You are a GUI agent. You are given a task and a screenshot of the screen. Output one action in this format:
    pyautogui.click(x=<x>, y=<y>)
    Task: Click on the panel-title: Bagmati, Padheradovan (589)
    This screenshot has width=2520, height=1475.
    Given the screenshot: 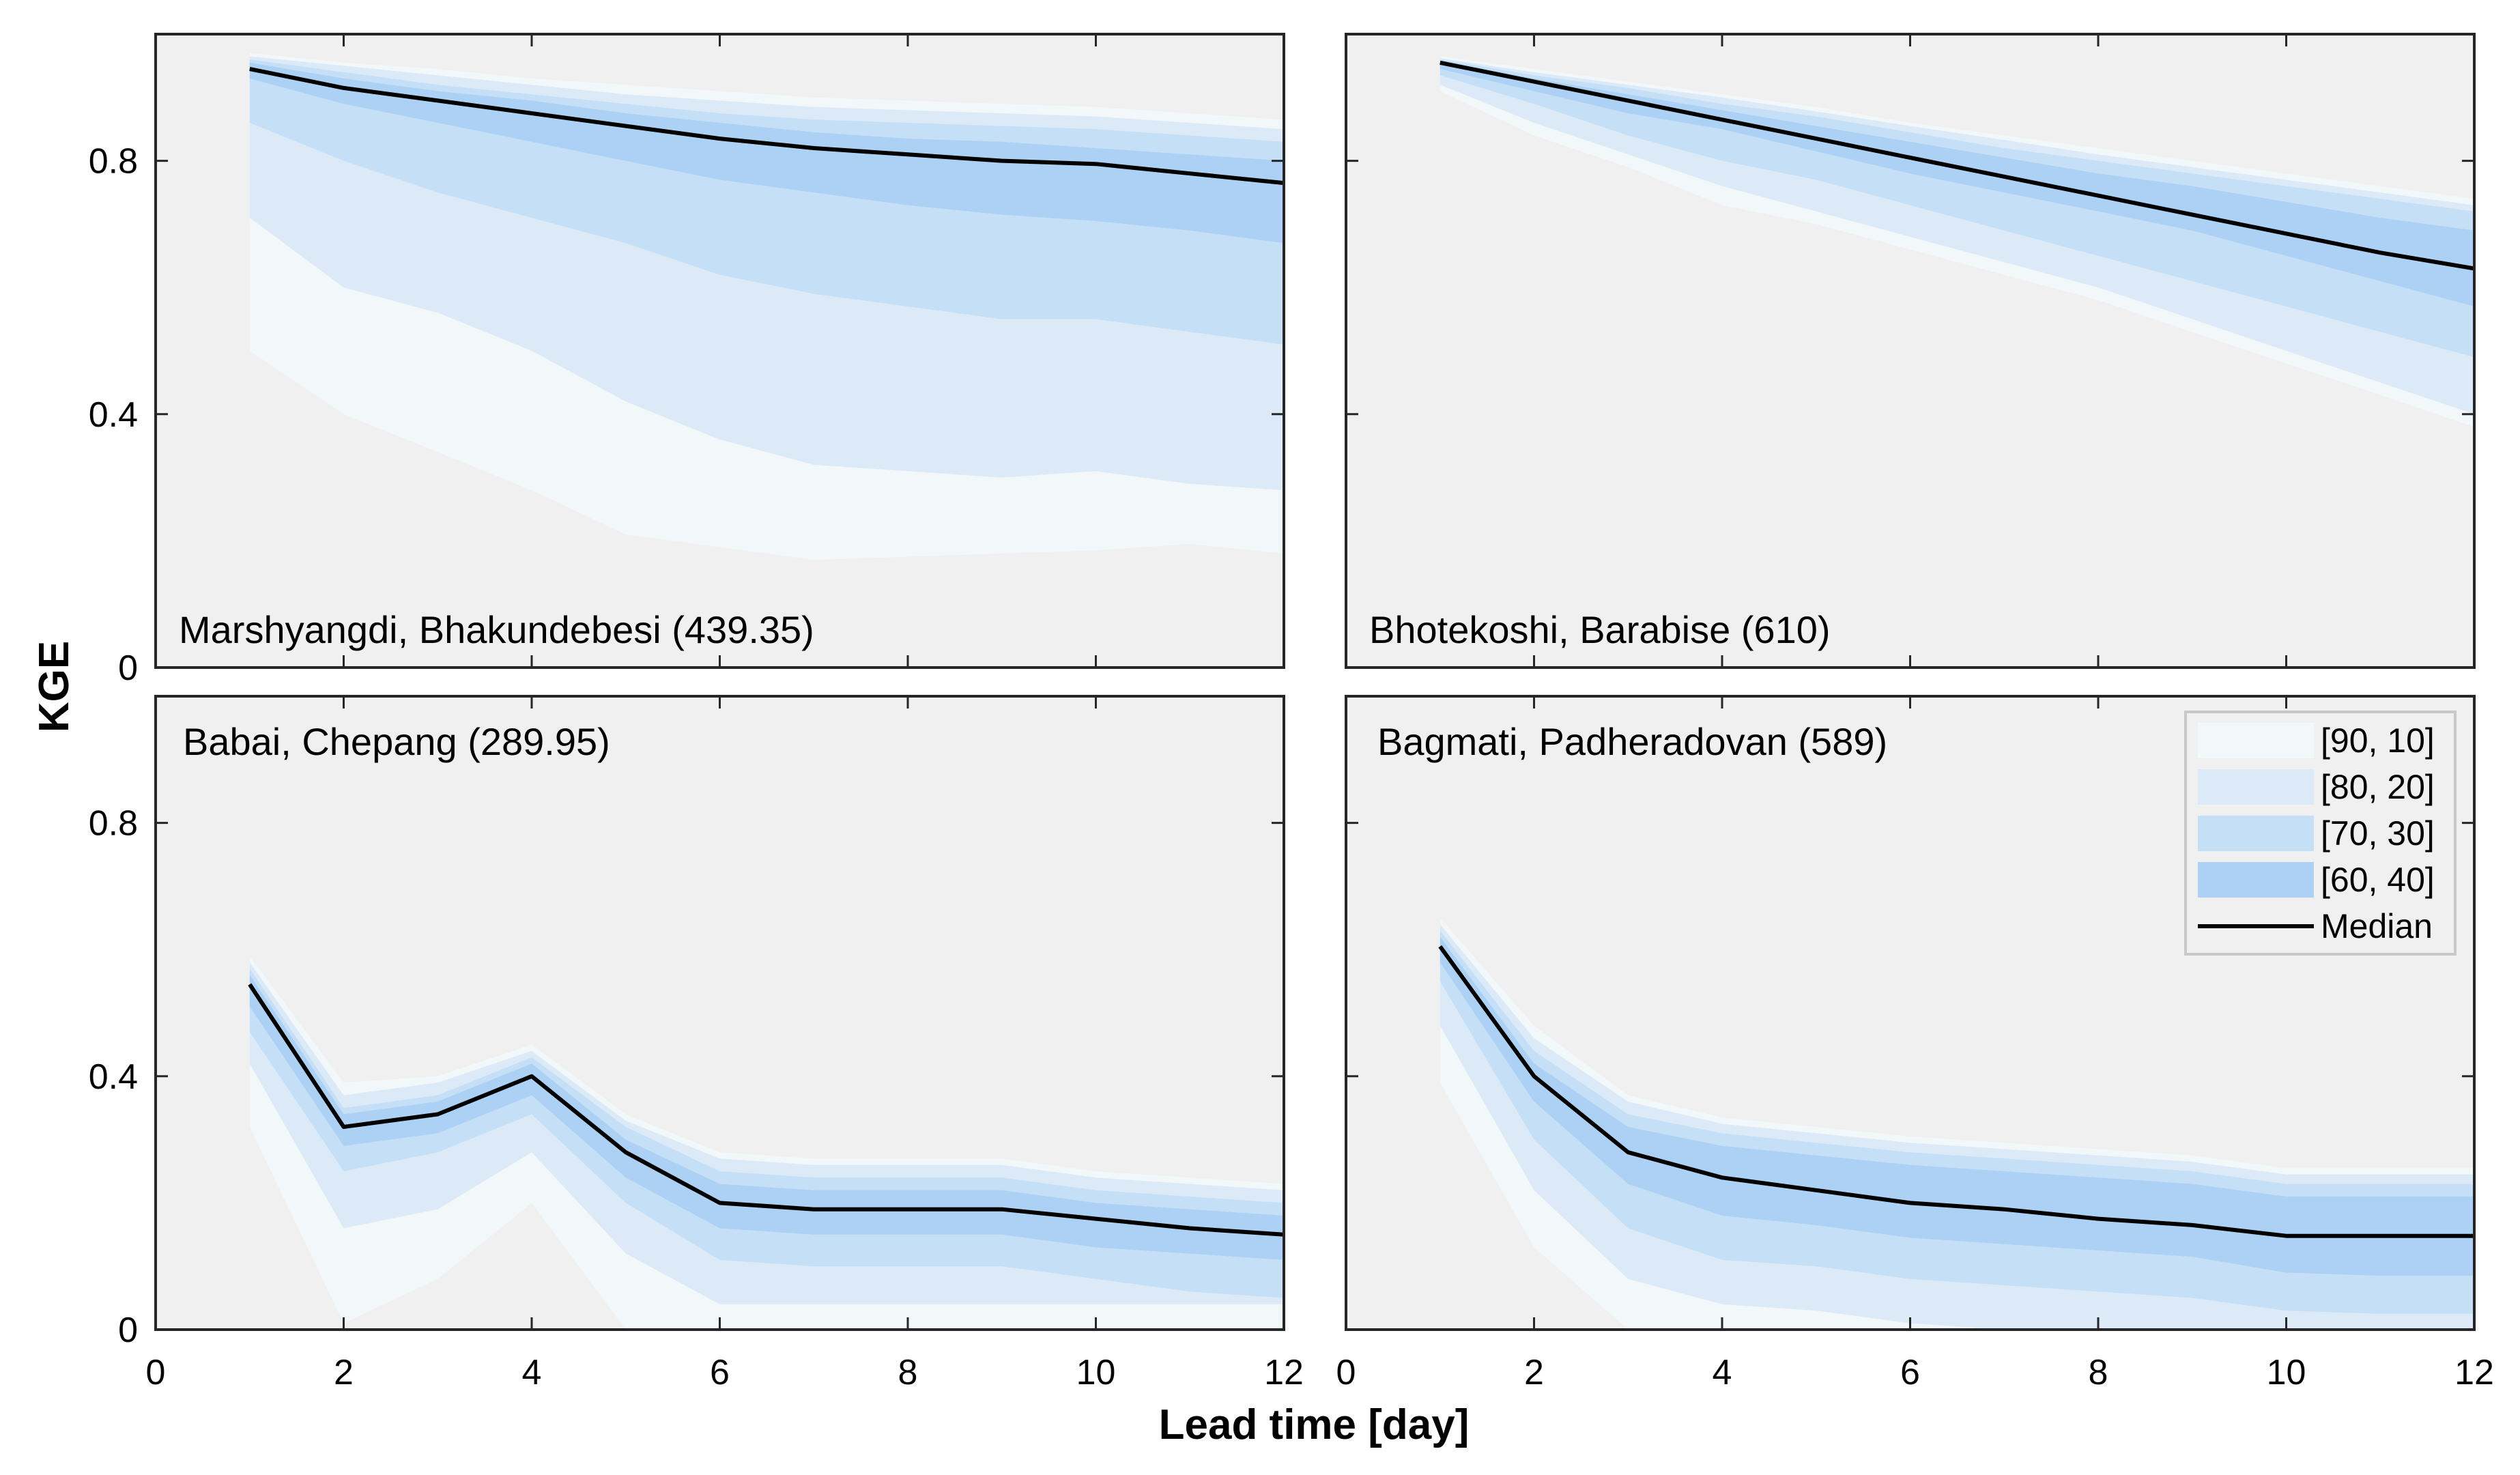 What is the action you would take?
    pyautogui.click(x=1632, y=741)
    